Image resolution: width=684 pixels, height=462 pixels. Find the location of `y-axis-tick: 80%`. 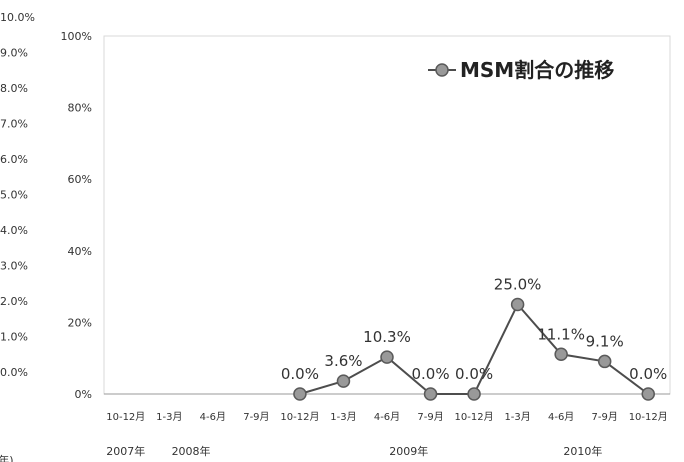

y-axis-tick: 80% is located at coordinates (80, 108).